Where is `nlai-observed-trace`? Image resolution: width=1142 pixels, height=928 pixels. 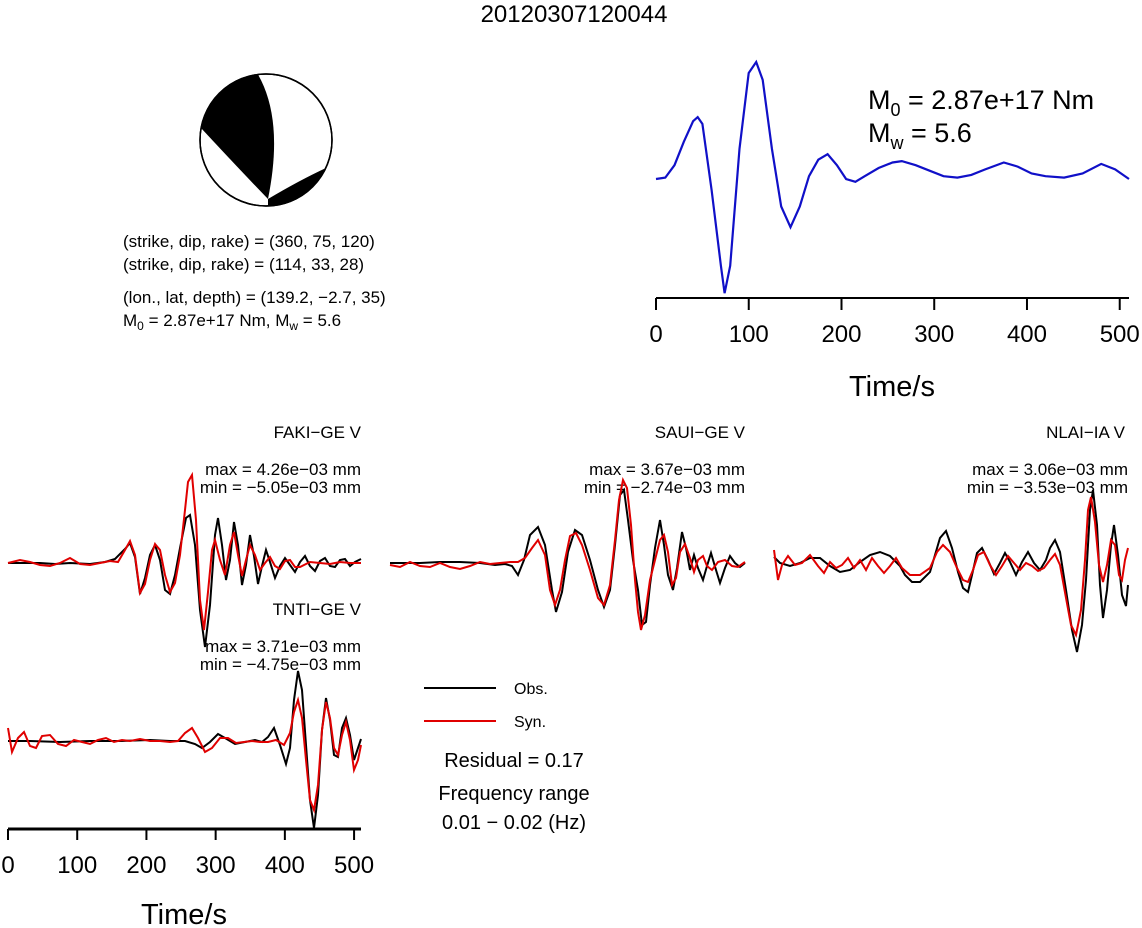 nlai-observed-trace is located at coordinates (951, 571).